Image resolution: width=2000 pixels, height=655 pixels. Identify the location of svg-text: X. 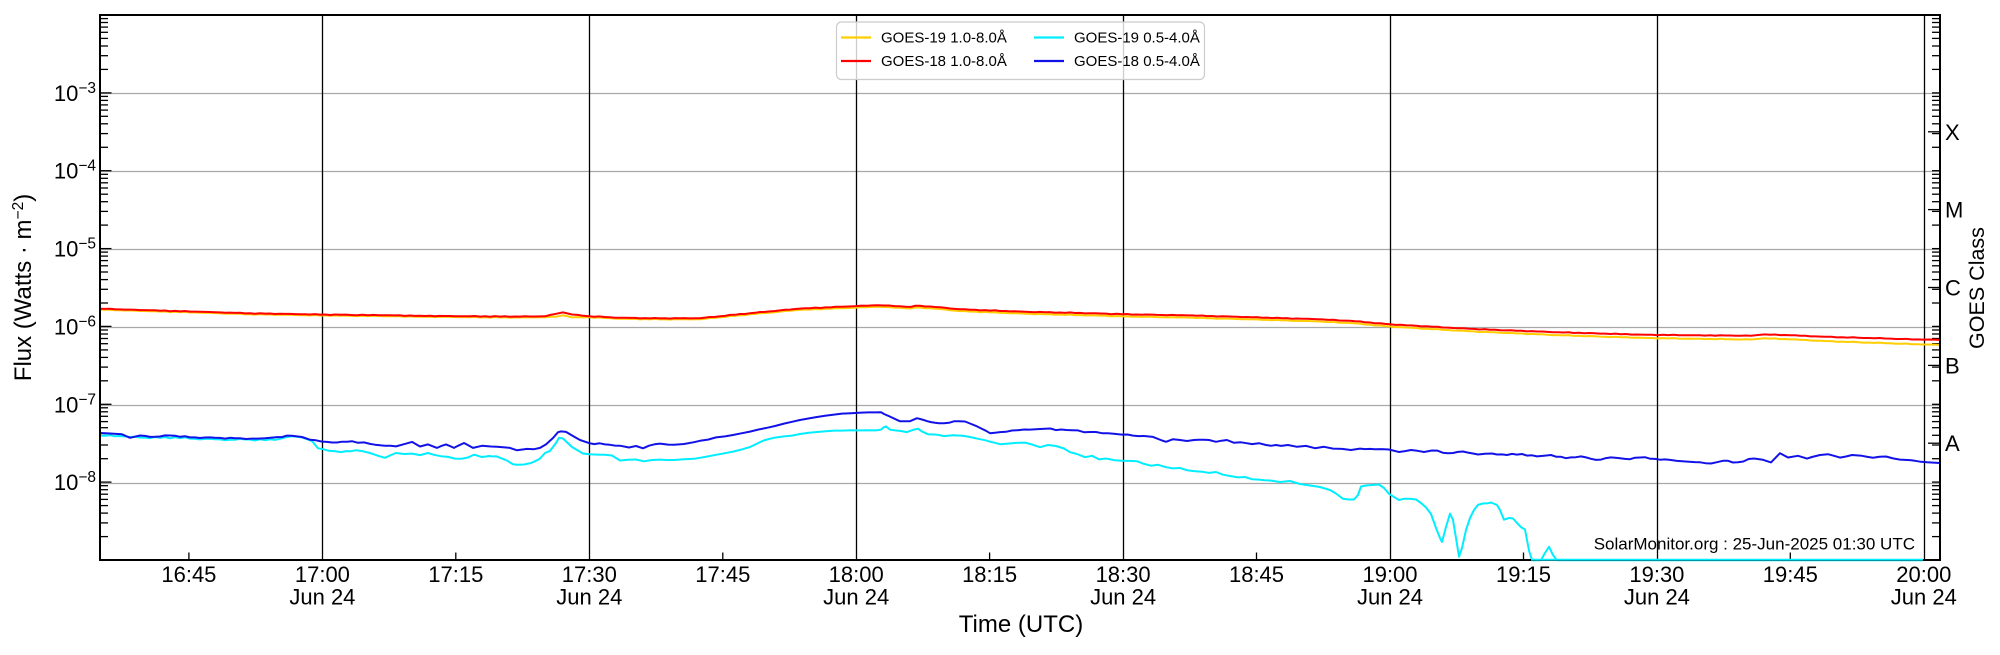
(1952, 132).